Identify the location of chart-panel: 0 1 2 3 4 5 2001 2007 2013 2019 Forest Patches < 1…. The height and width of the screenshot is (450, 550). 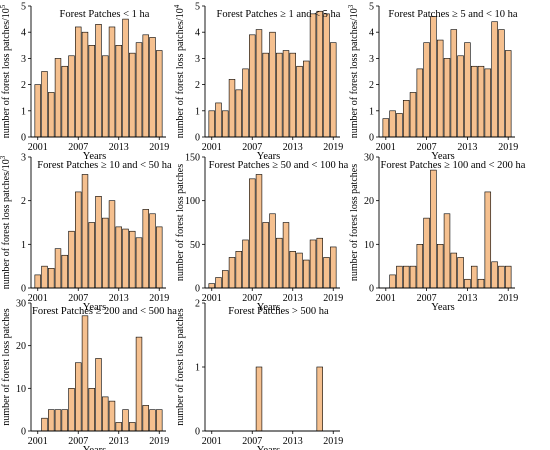
(84, 82).